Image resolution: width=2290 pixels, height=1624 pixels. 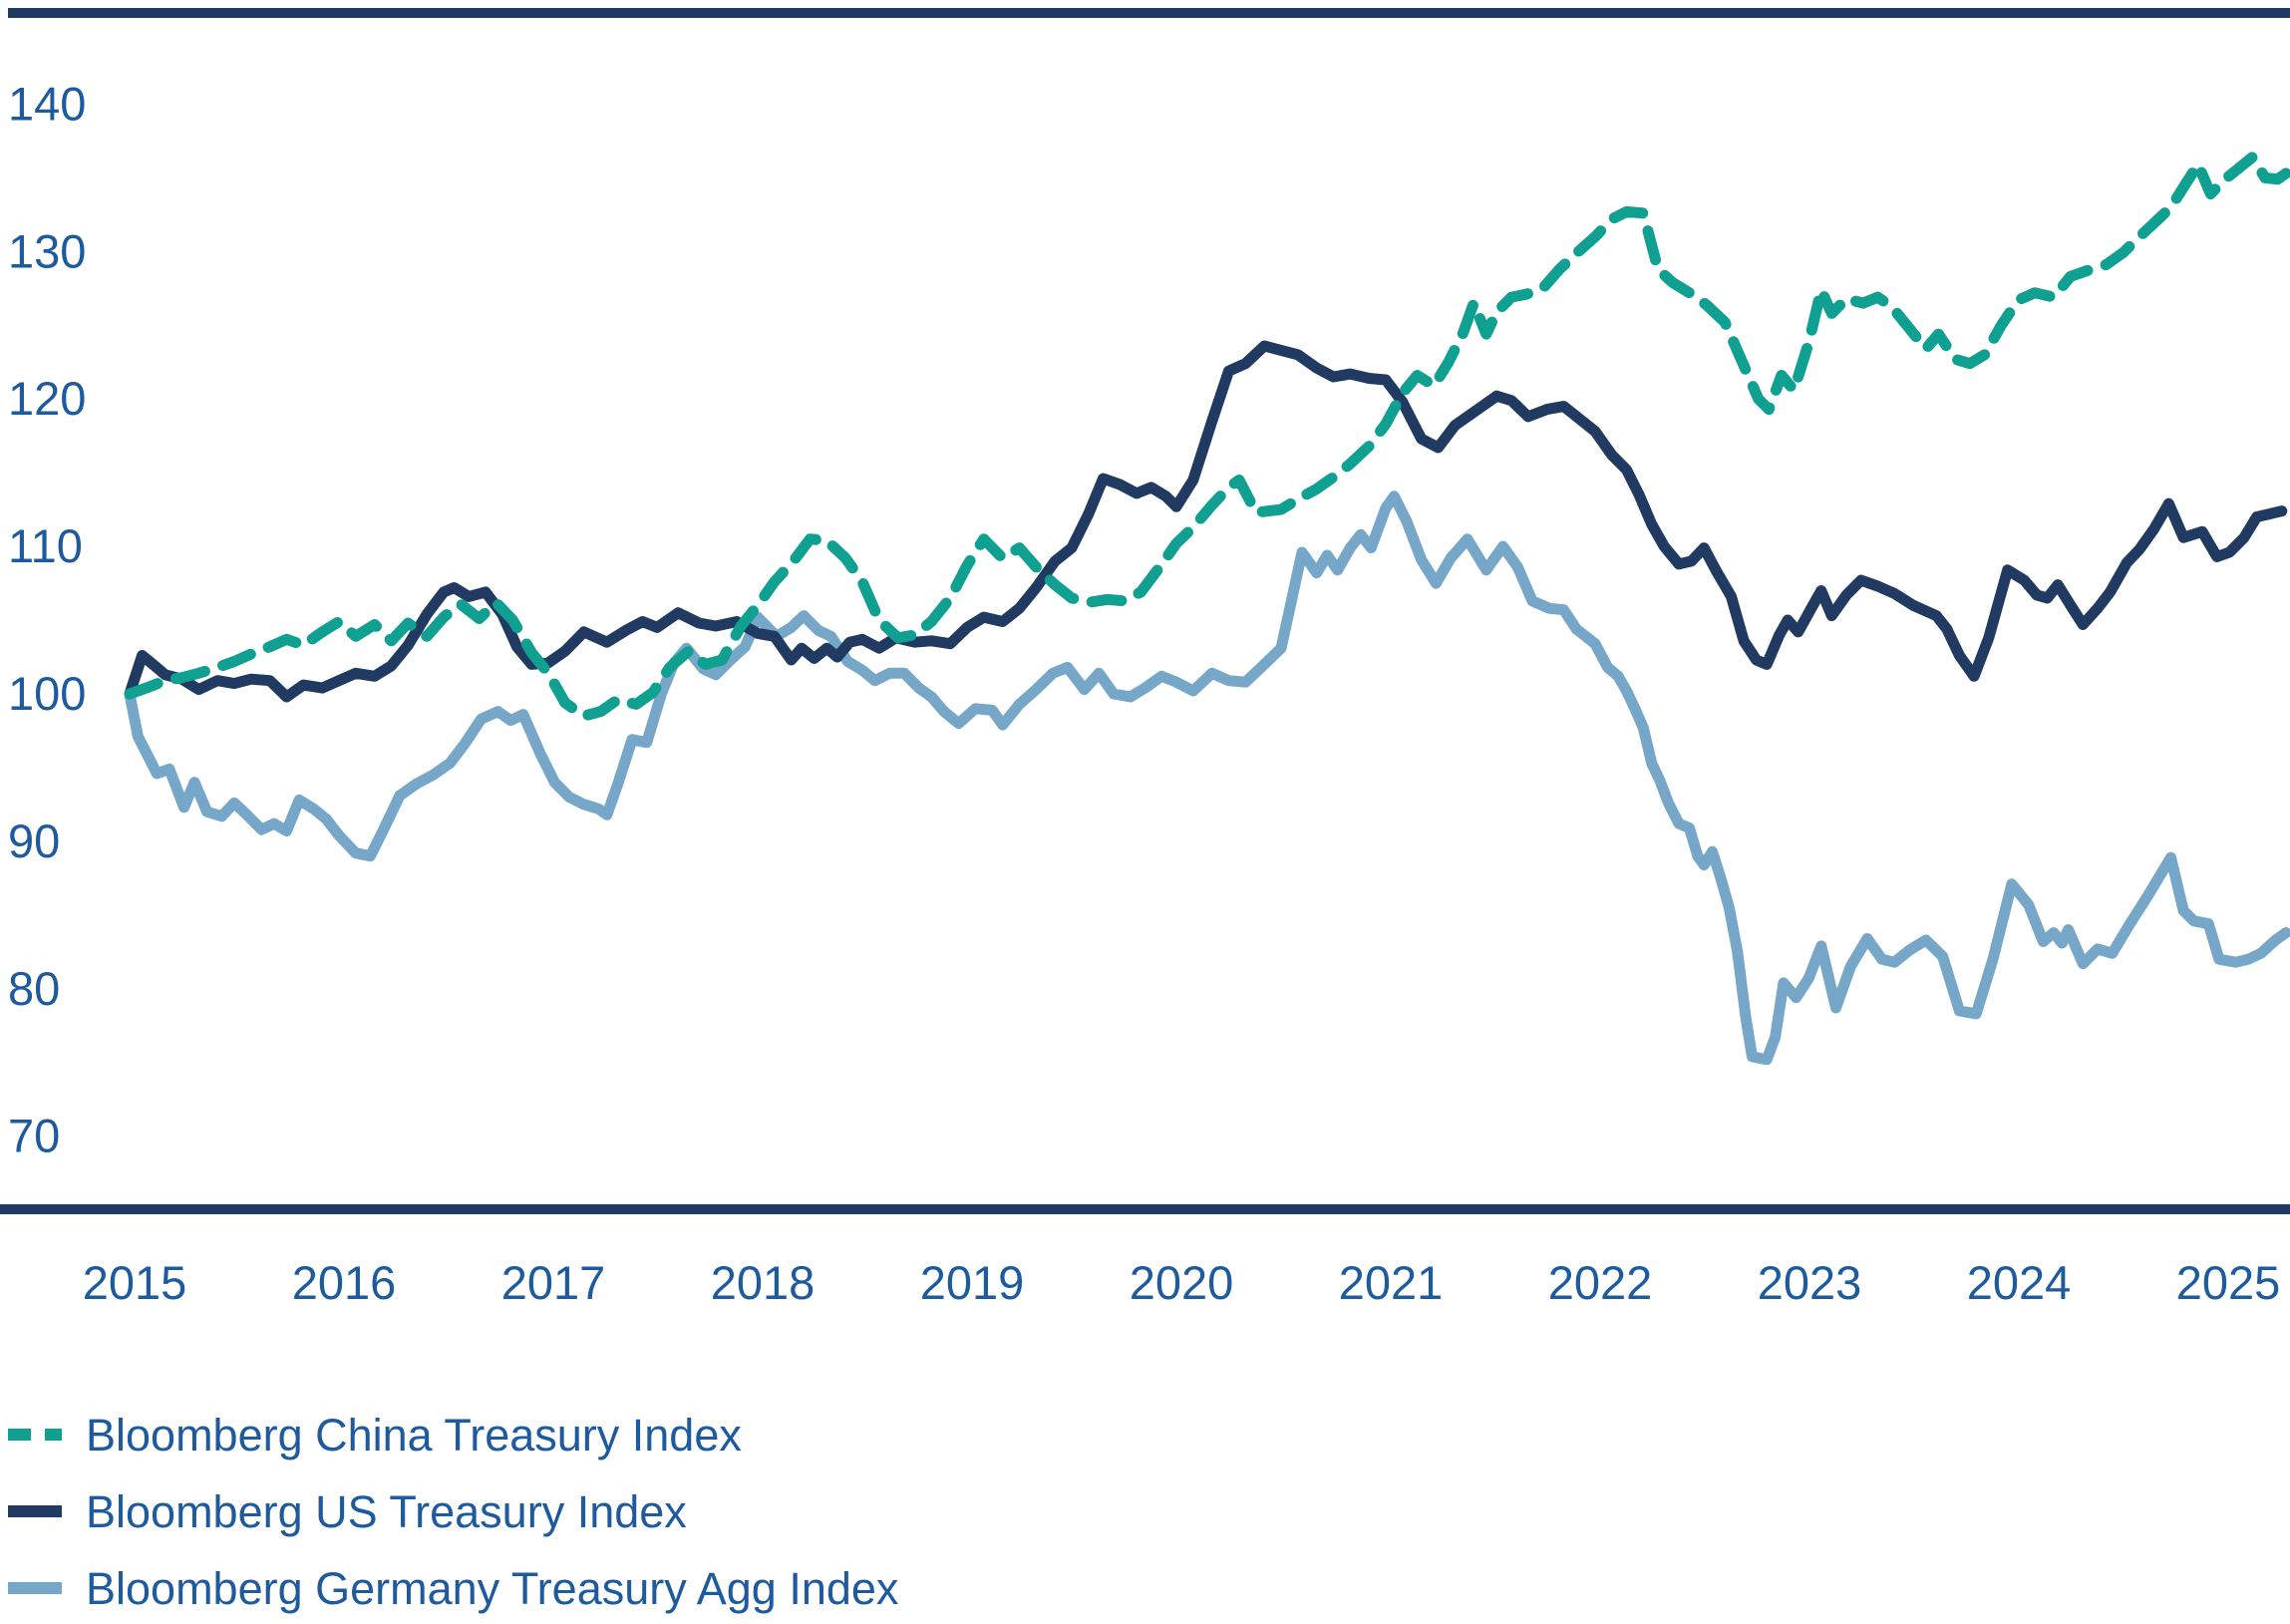 I want to click on x-tick-label-2015: 2015, so click(x=135, y=1282).